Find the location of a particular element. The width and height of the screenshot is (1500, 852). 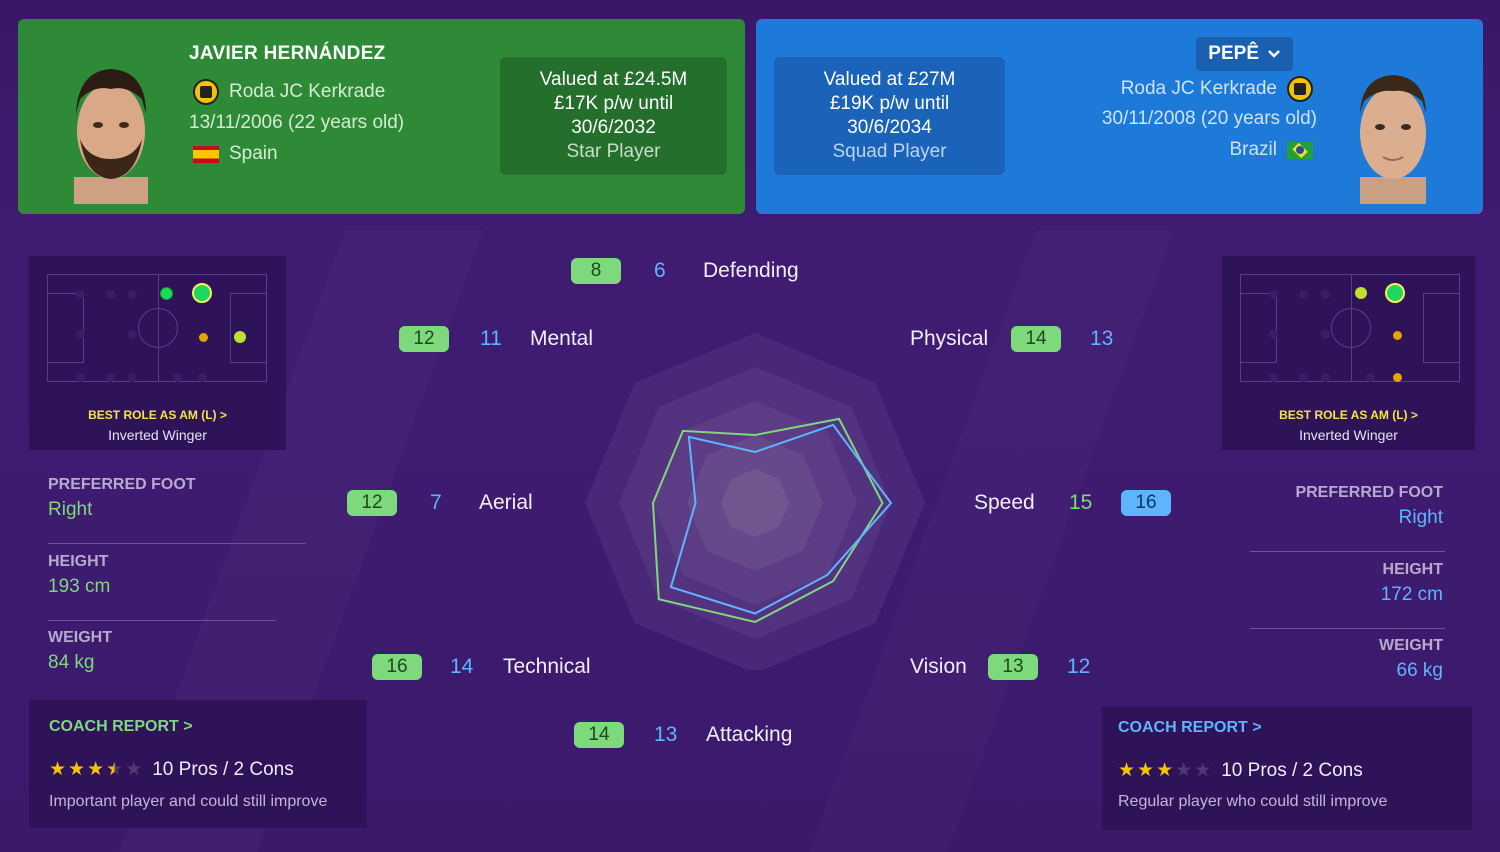

left-player-avatar is located at coordinates (111, 136).